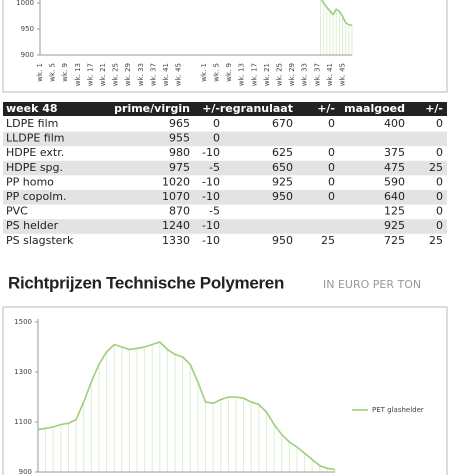 Image resolution: width=451 pixels, height=475 pixels. I want to click on table-cell: PVC, so click(17, 211).